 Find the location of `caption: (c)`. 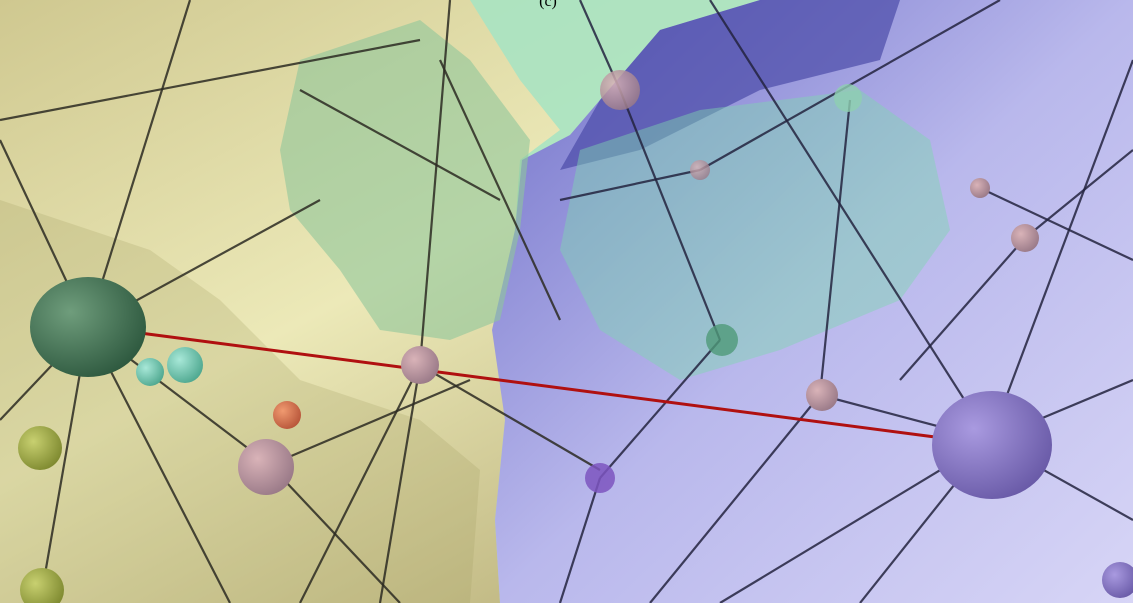

caption: (c) is located at coordinates (548, 5).